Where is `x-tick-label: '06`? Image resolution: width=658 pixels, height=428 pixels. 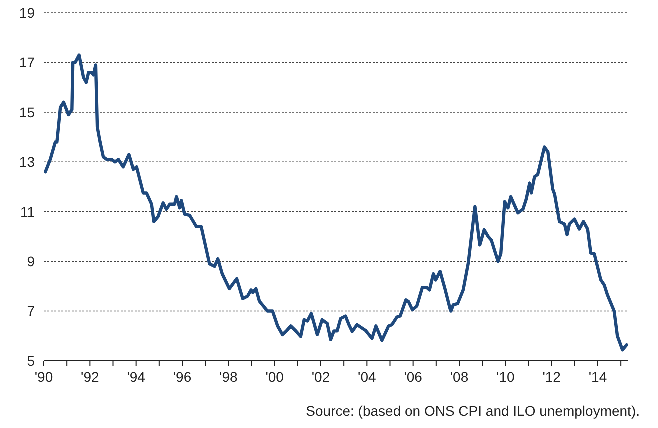
x-tick-label: '06 is located at coordinates (413, 377).